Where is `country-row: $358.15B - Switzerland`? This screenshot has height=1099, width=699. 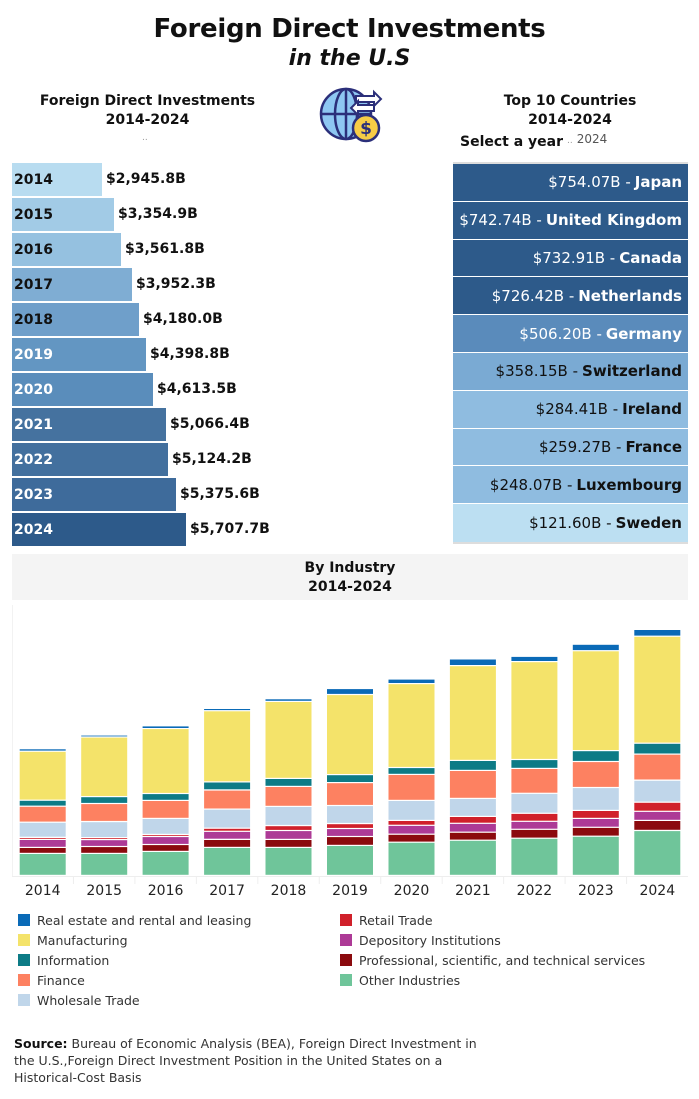
country-row: $358.15B - Switzerland is located at coordinates (570, 371).